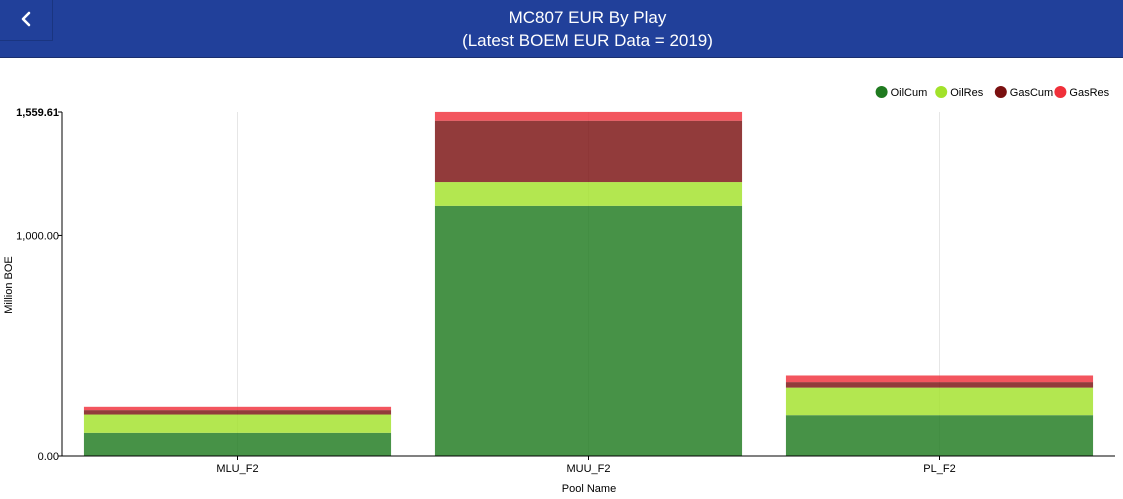 This screenshot has height=499, width=1123. I want to click on bar-pl_f2-oilres, so click(939, 401).